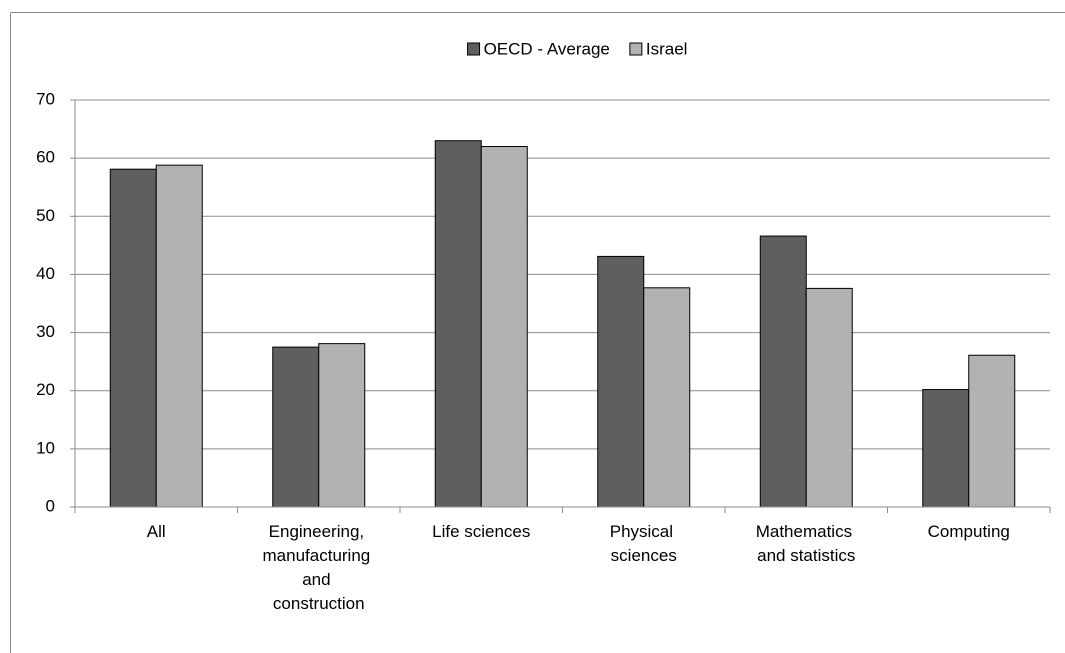 Image resolution: width=1065 pixels, height=653 pixels. What do you see at coordinates (806, 543) in the screenshot?
I see `x-tick-label: Mathematics and statistics` at bounding box center [806, 543].